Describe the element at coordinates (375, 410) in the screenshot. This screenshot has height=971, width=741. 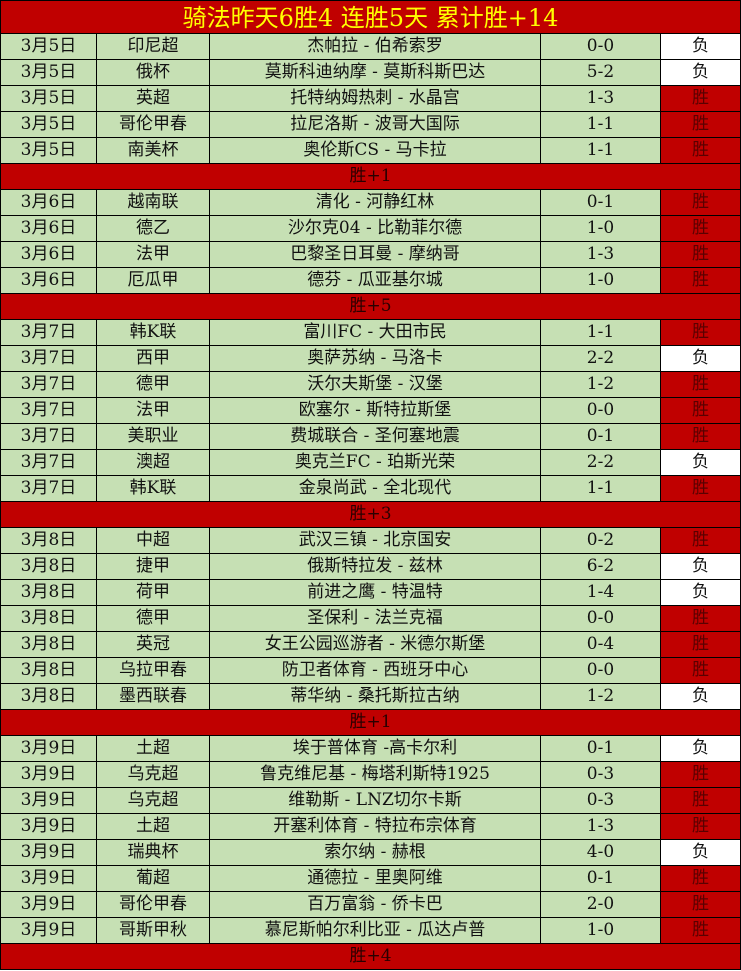
I see `fixture-cell: 欧塞尔 - 斯特拉斯堡` at that location.